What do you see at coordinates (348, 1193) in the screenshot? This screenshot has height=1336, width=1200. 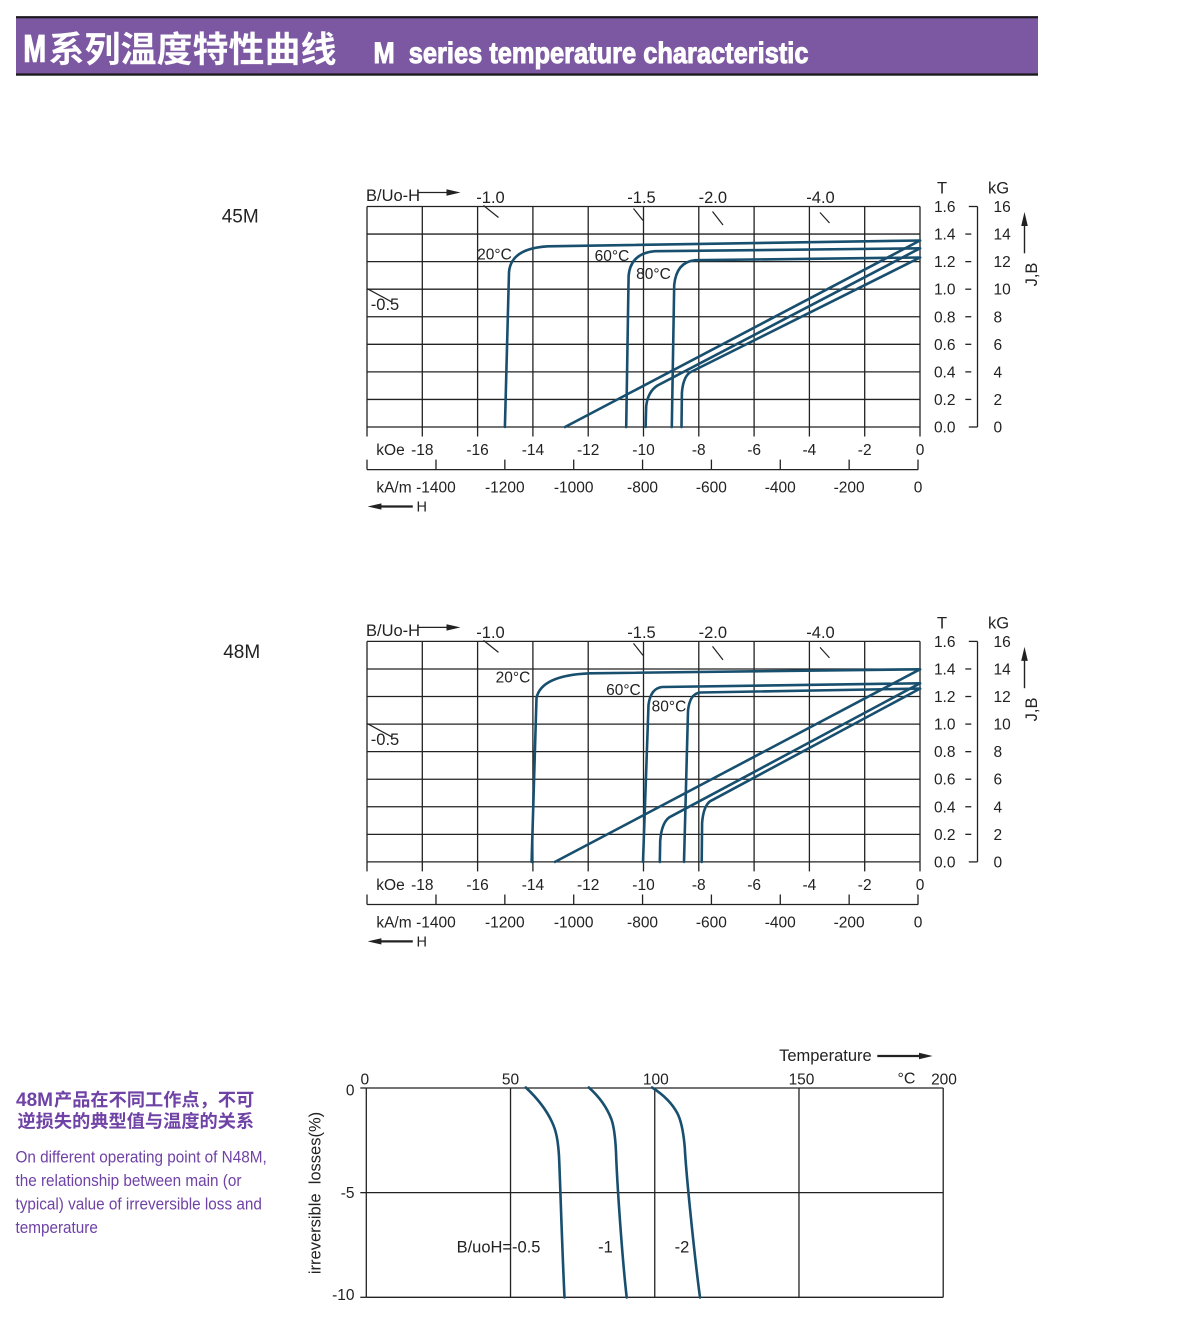 I see `svg-text: -5` at bounding box center [348, 1193].